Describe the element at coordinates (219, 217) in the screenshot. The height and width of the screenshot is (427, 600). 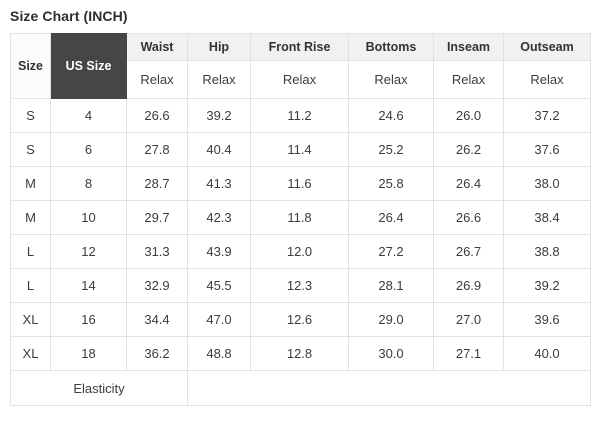
I see `cell: 42.3` at that location.